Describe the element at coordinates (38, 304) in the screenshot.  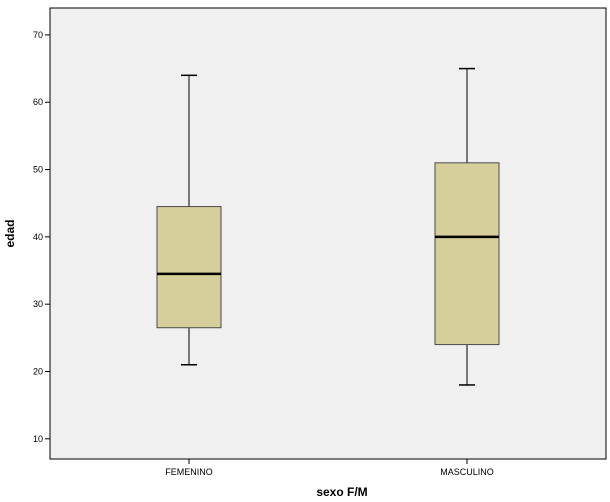
I see `y-tick-label: 30` at that location.